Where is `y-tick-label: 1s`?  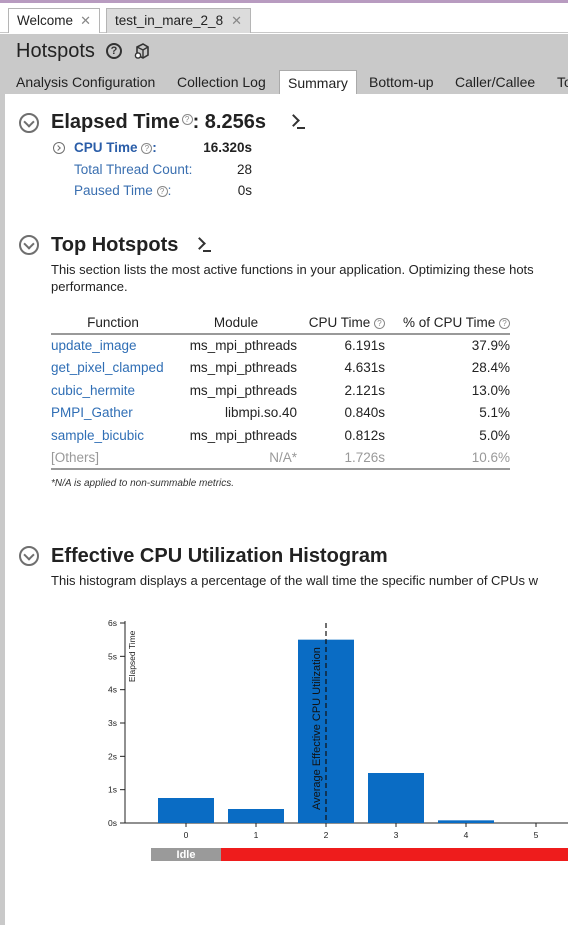
y-tick-label: 1s is located at coordinates (112, 790).